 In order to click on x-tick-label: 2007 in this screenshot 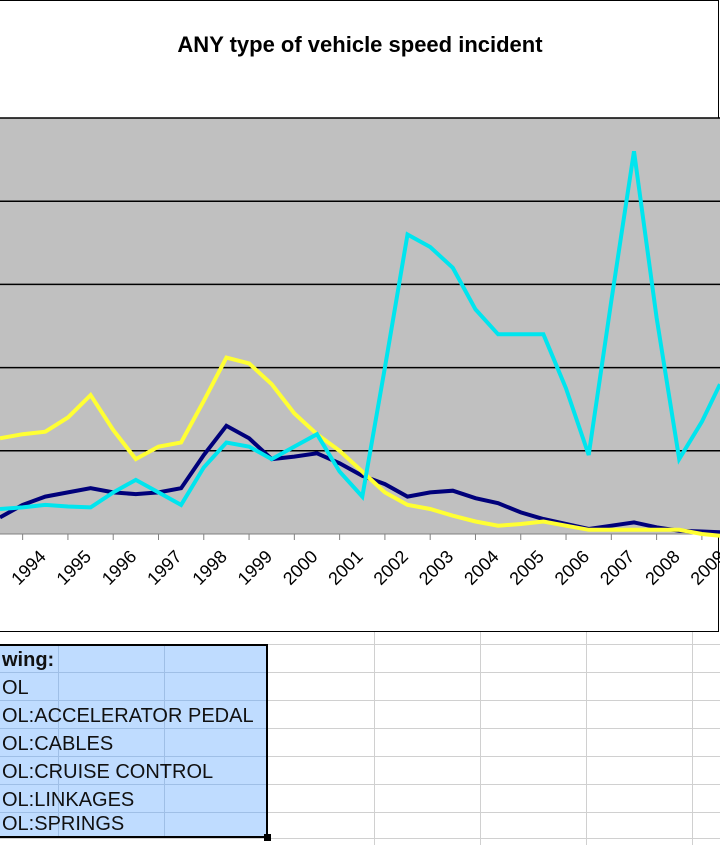, I will do `click(617, 567)`.